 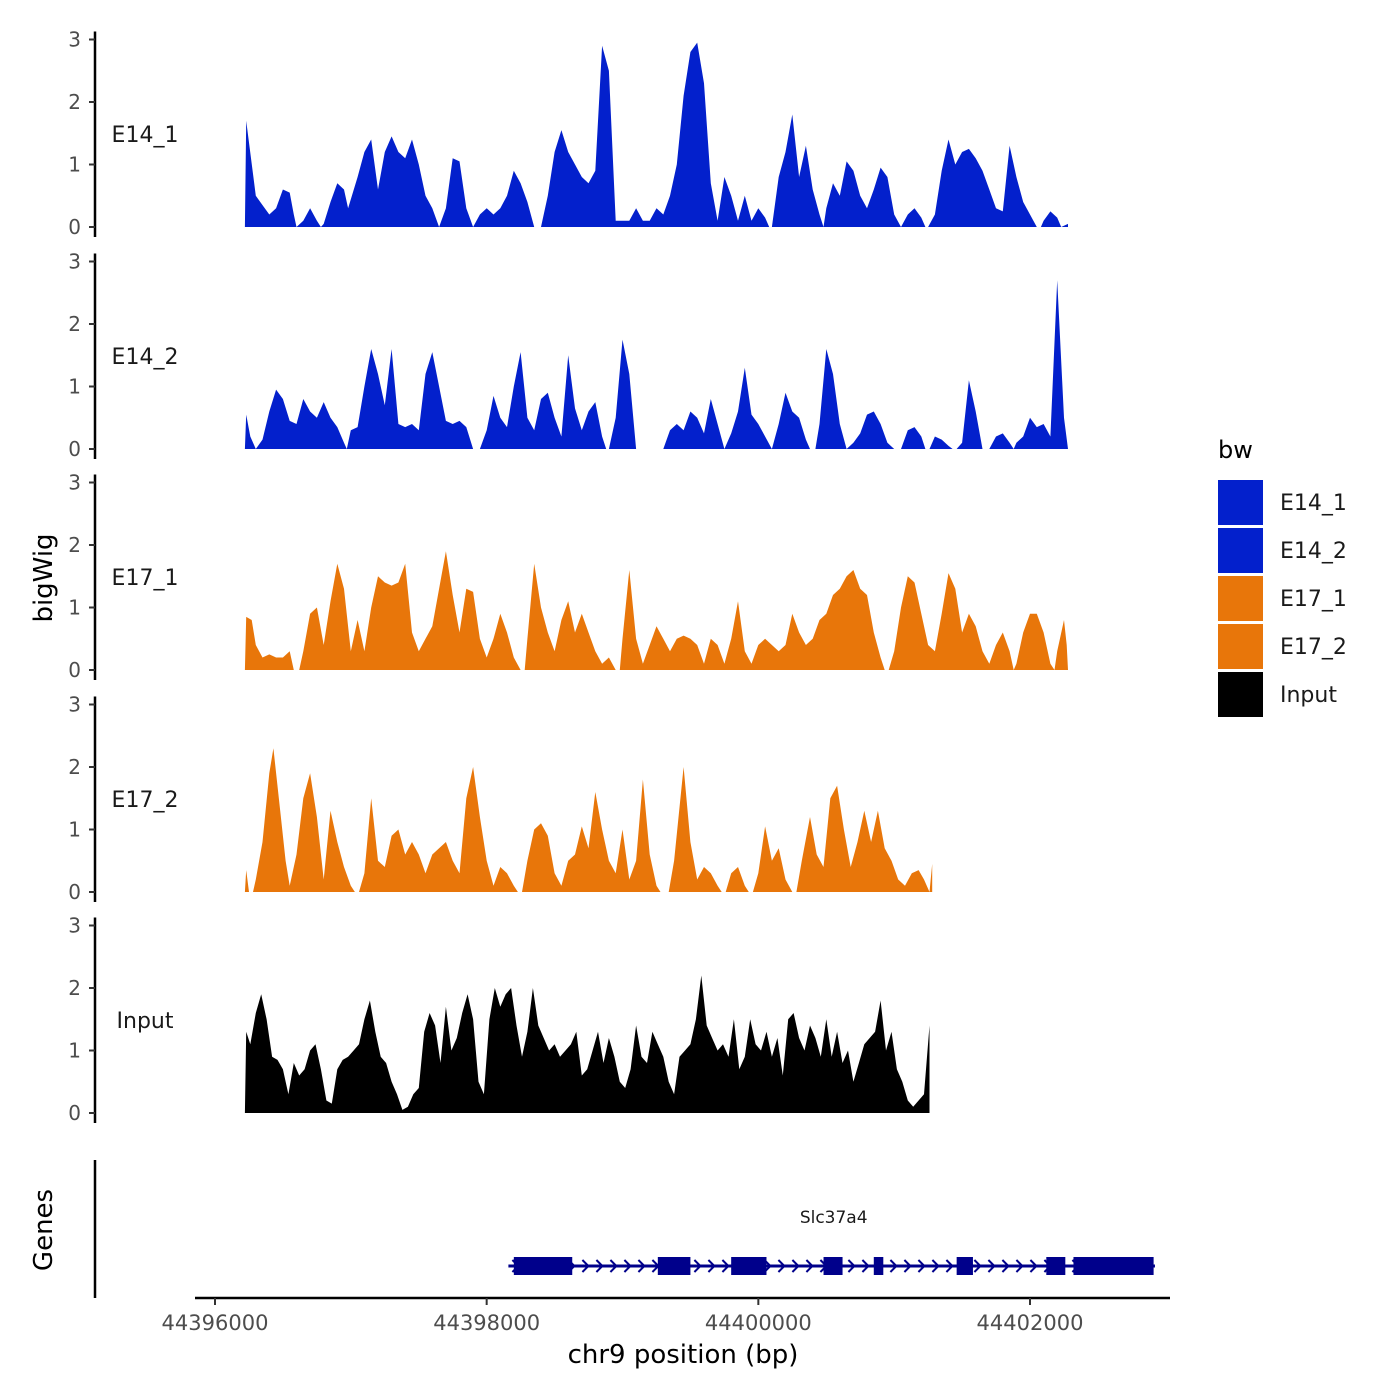 I want to click on gene-track: Slc37a4, so click(x=624, y=1229).